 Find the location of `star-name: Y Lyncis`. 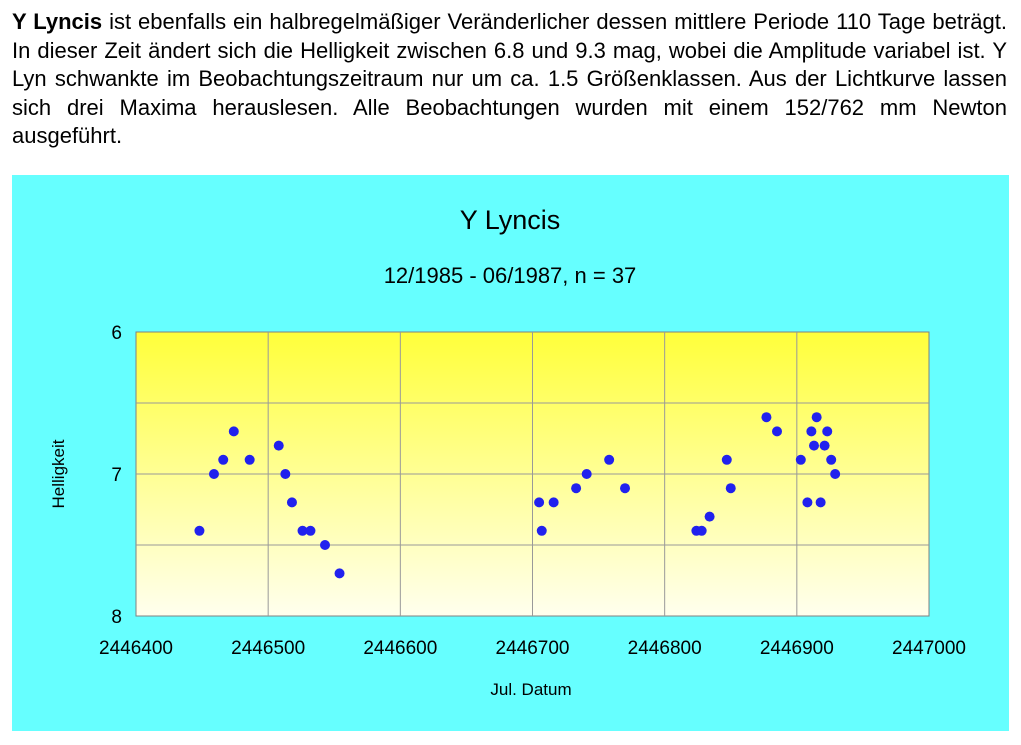

star-name: Y Lyncis is located at coordinates (57, 21).